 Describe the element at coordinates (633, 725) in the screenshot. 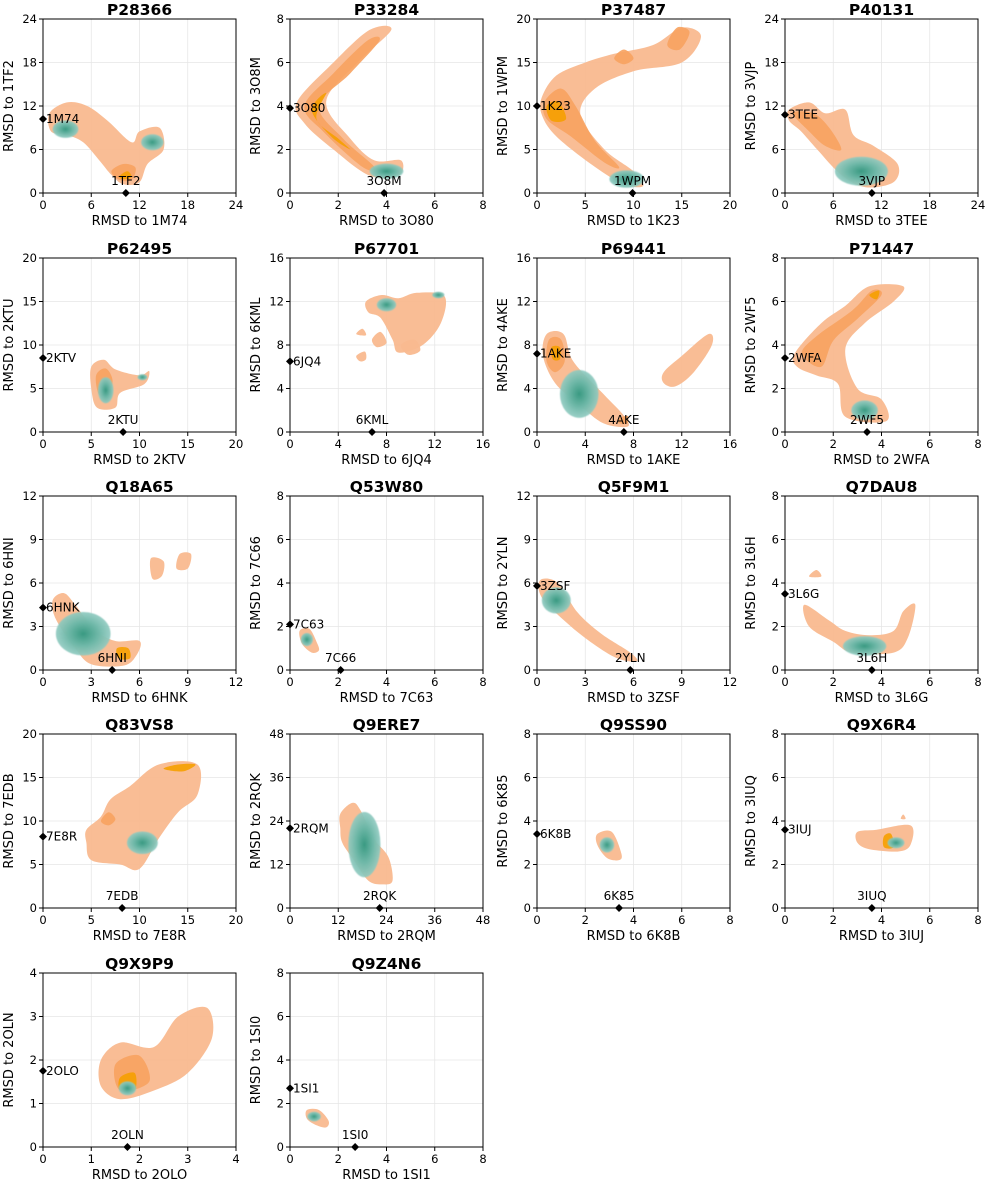

I see `chart-title: Q9SS90` at that location.